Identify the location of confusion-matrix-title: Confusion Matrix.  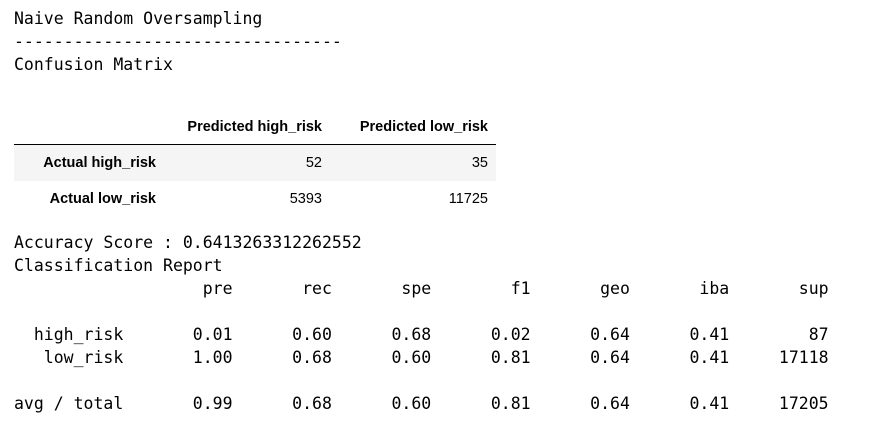
(93, 64).